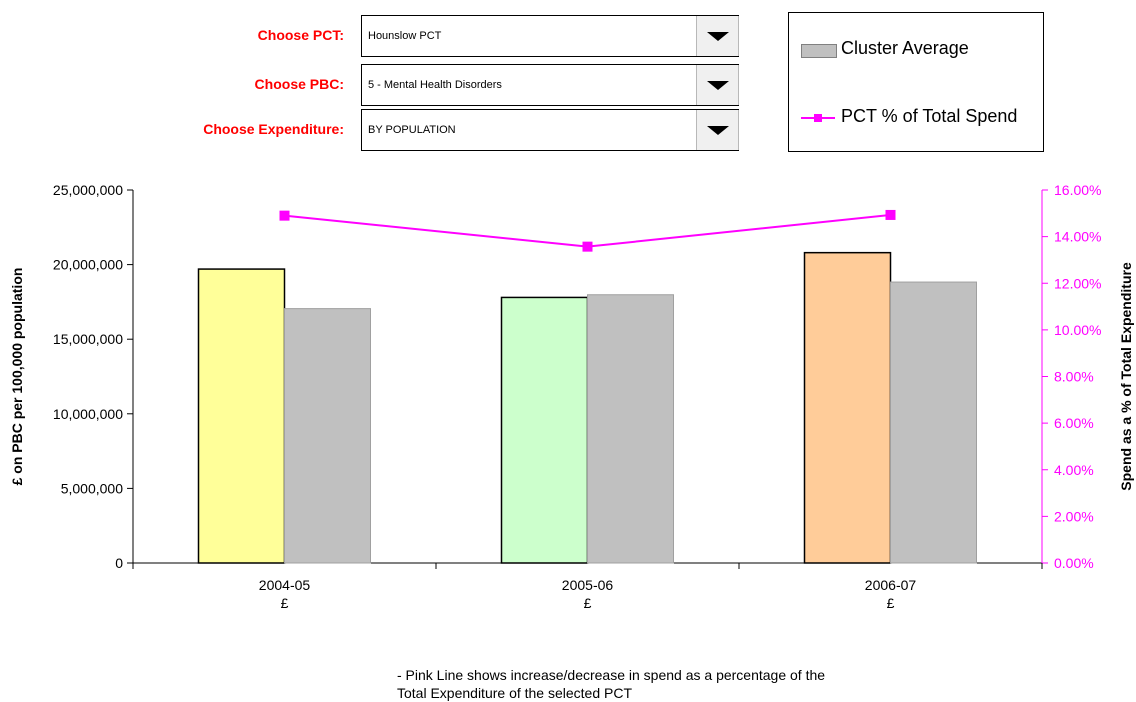 Image resolution: width=1136 pixels, height=702 pixels. What do you see at coordinates (550, 130) in the screenshot?
I see `expenditure-dropdown: BY POPULATION` at bounding box center [550, 130].